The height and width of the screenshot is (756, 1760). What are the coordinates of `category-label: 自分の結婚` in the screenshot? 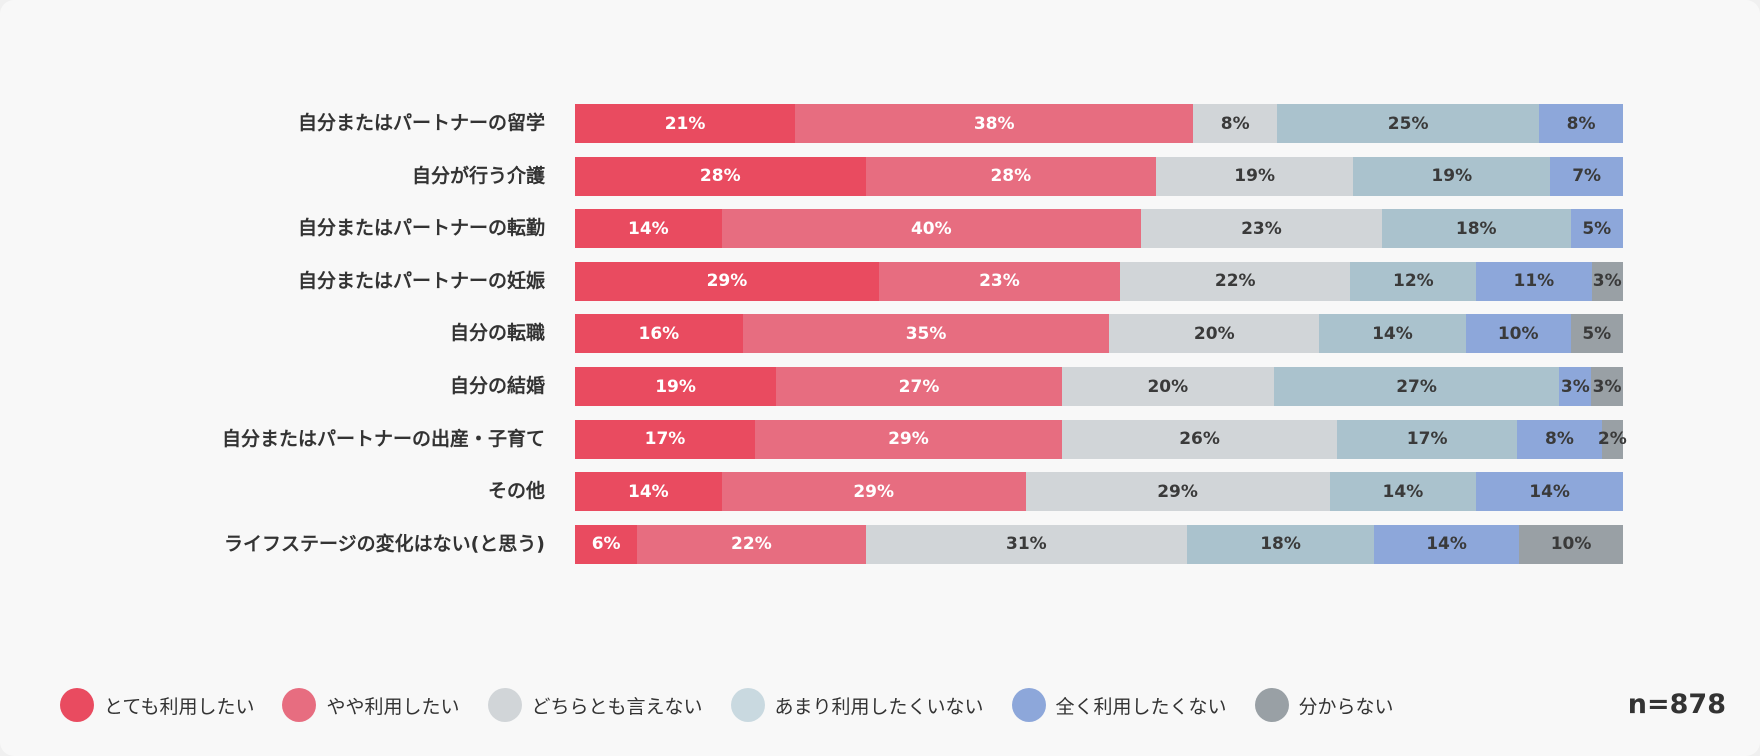 It's located at (497, 386).